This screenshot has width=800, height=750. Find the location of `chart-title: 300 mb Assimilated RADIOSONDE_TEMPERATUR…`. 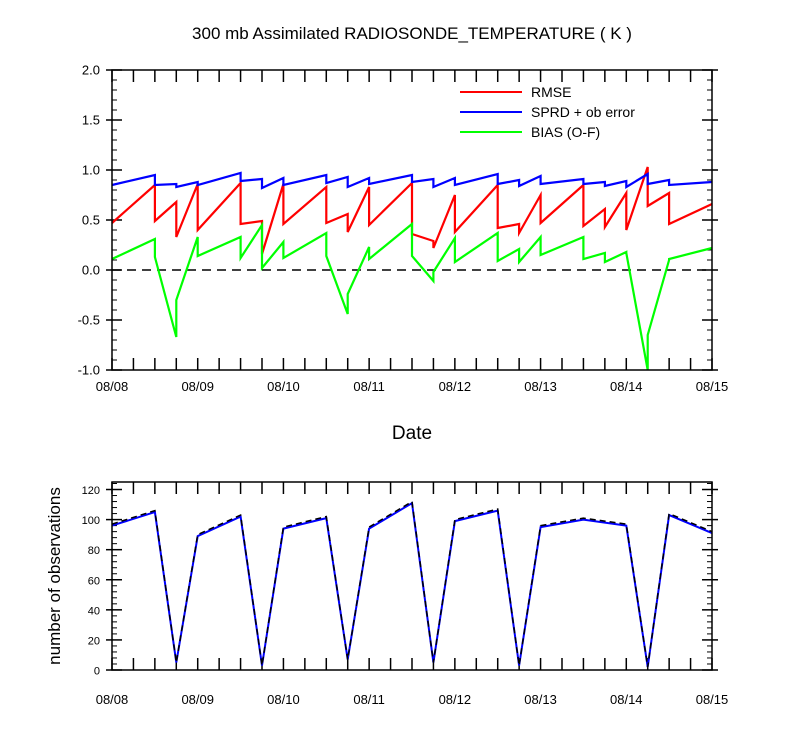

chart-title: 300 mb Assimilated RADIOSONDE_TEMPERATUR… is located at coordinates (412, 33).